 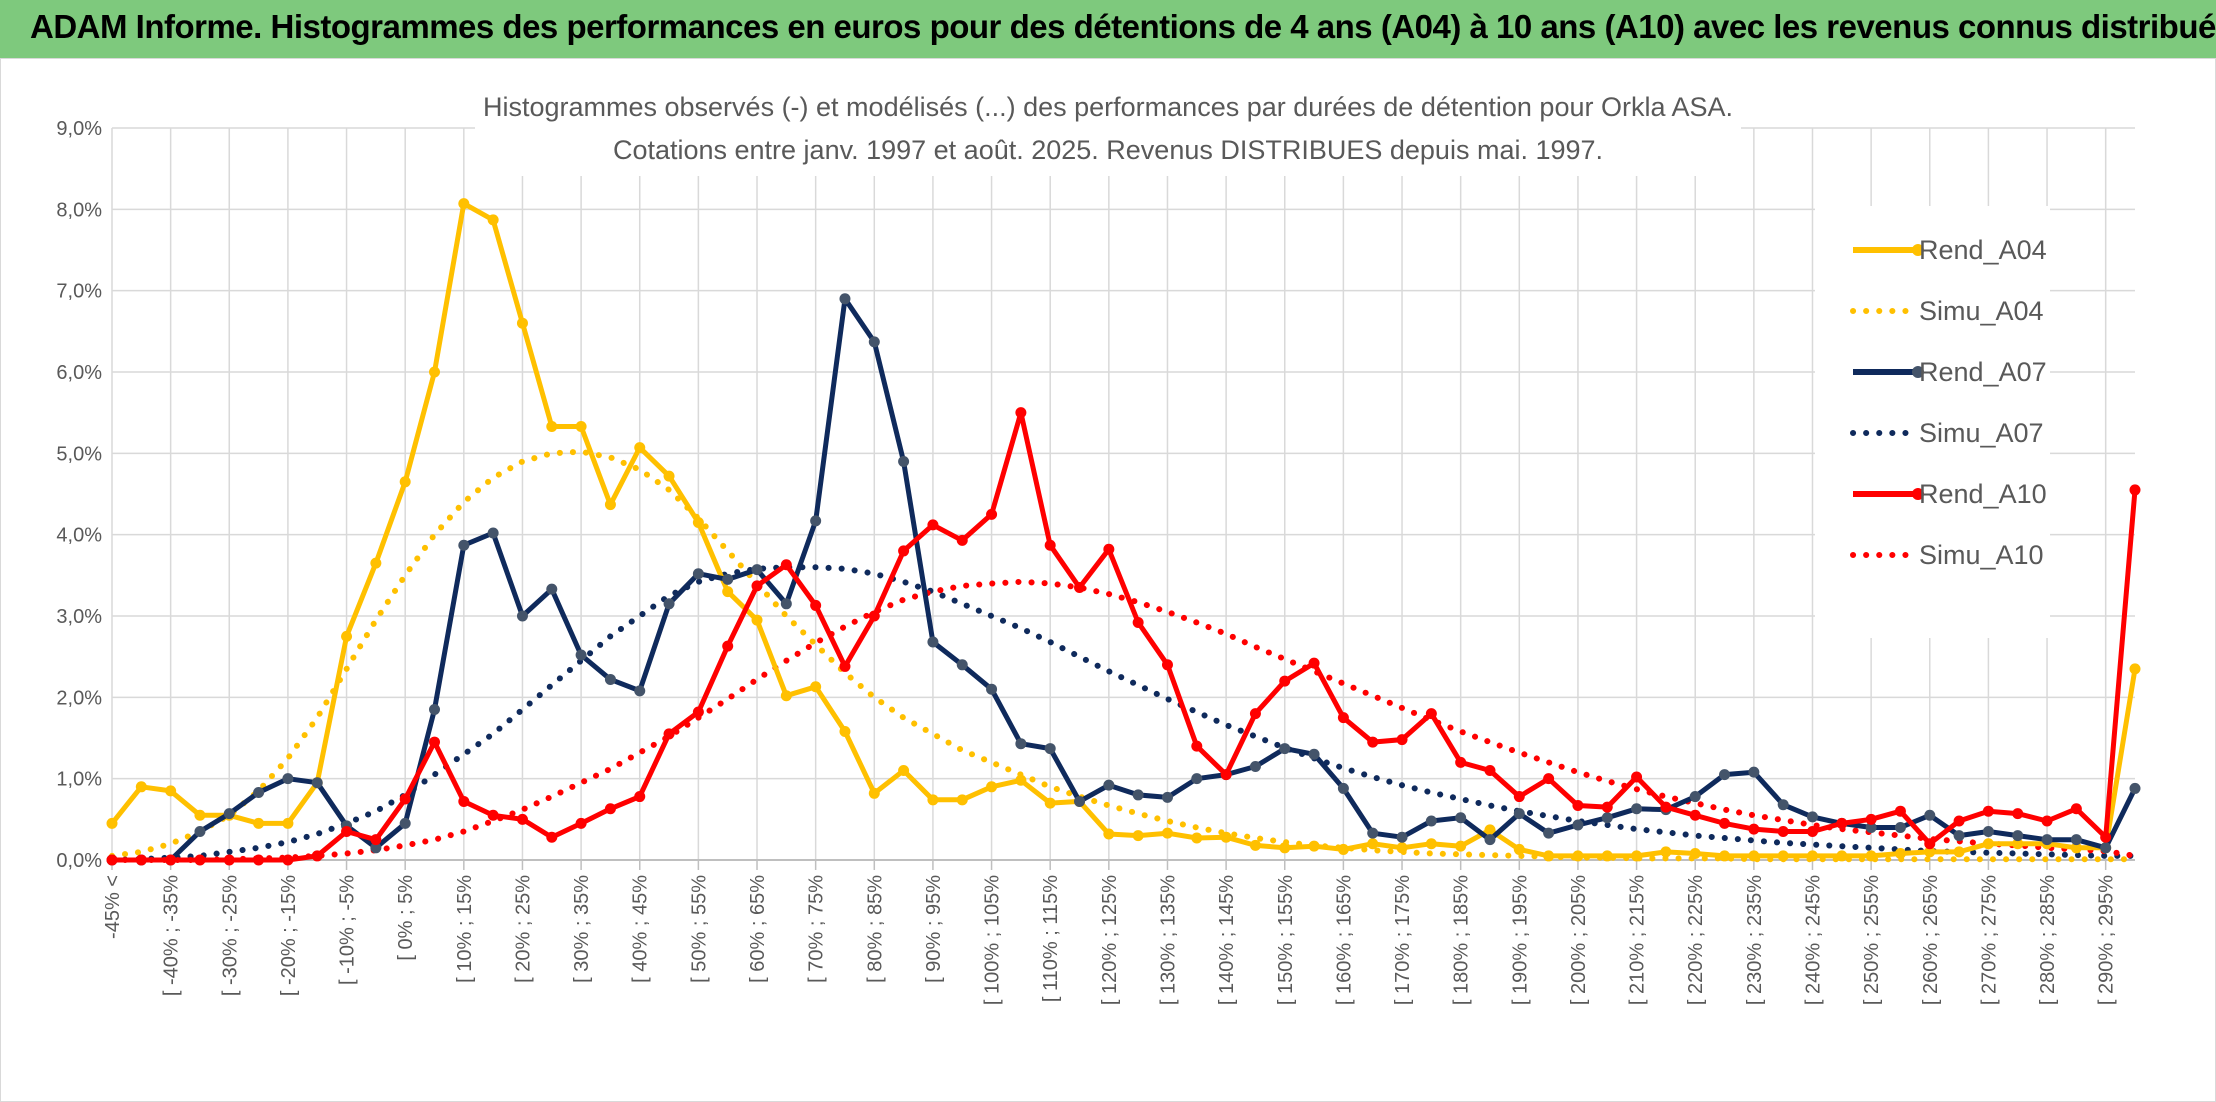 What do you see at coordinates (1051, 938) in the screenshot?
I see `x-tick-label: [ 110% ; 115%` at bounding box center [1051, 938].